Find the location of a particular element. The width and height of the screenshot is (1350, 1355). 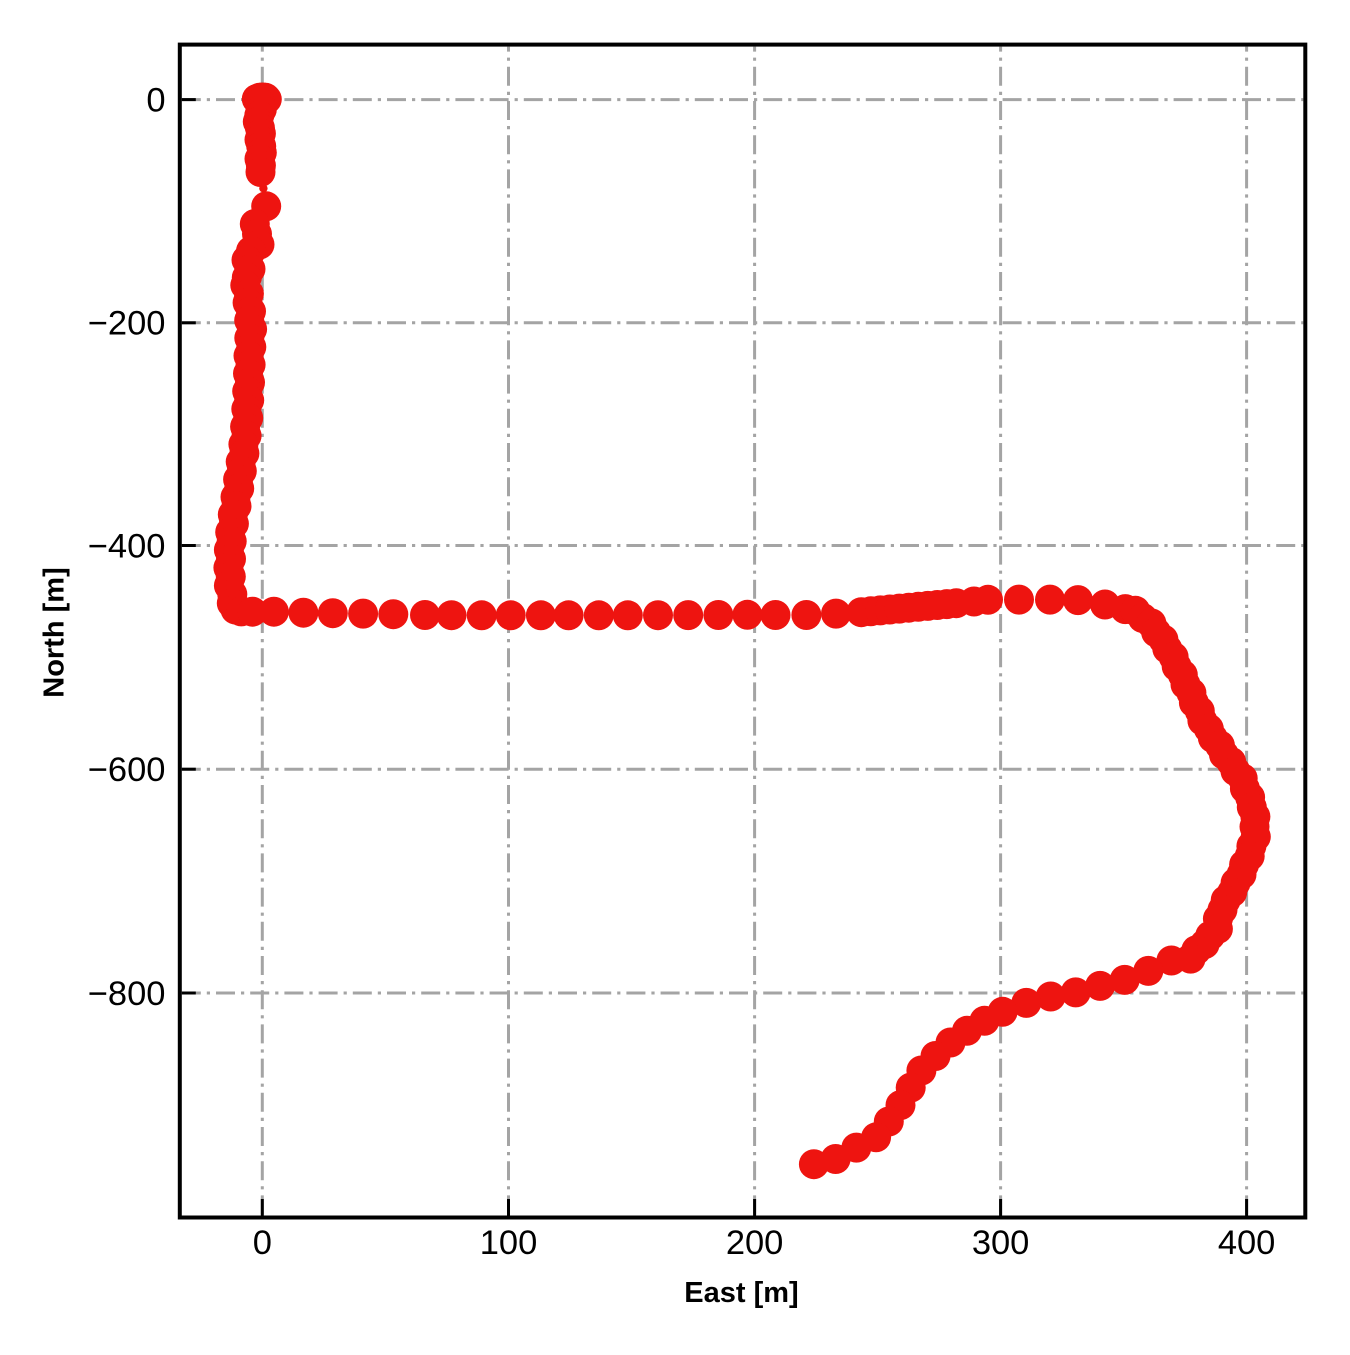

svg-text: −600 is located at coordinates (127, 770).